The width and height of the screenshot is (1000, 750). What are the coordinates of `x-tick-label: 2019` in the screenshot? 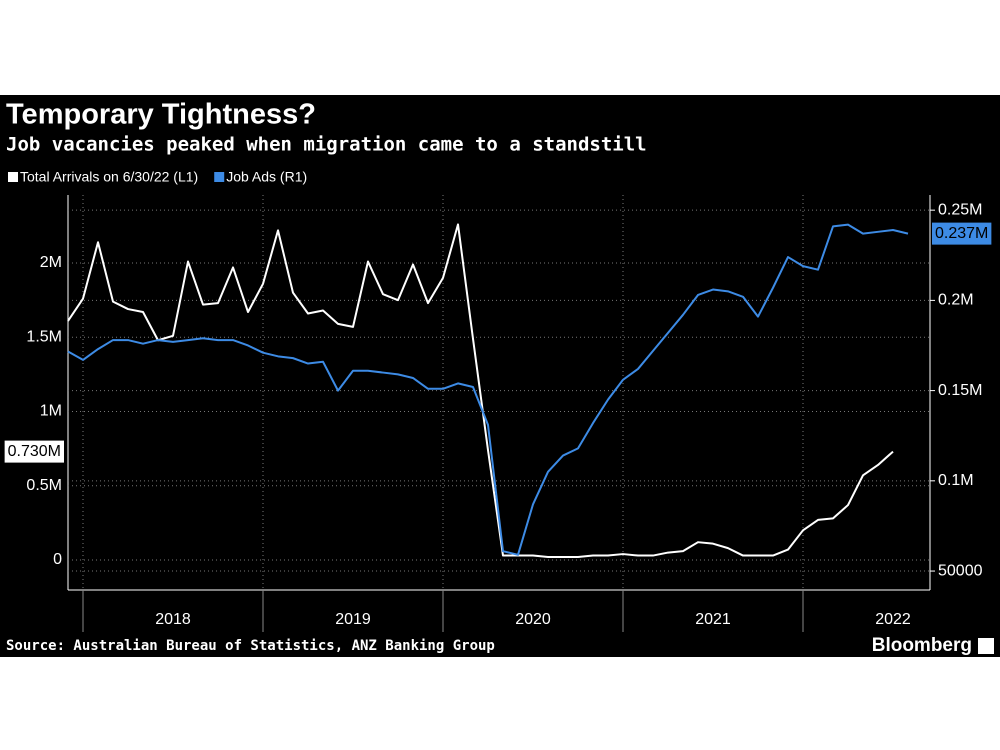 It's located at (353, 619).